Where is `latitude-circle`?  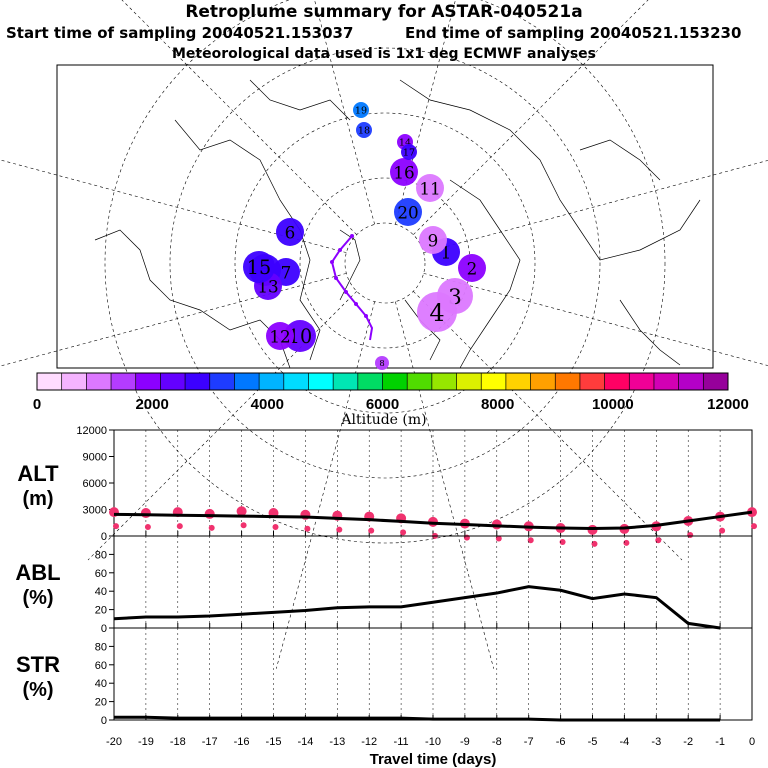 latitude-circle is located at coordinates (385, 263).